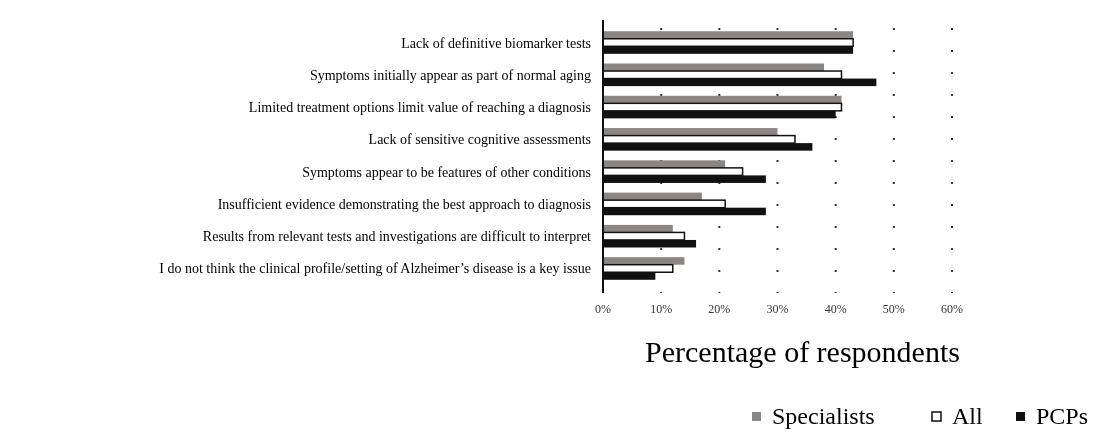 This screenshot has width=1097, height=438. I want to click on x-tick-label: 0%, so click(603, 309).